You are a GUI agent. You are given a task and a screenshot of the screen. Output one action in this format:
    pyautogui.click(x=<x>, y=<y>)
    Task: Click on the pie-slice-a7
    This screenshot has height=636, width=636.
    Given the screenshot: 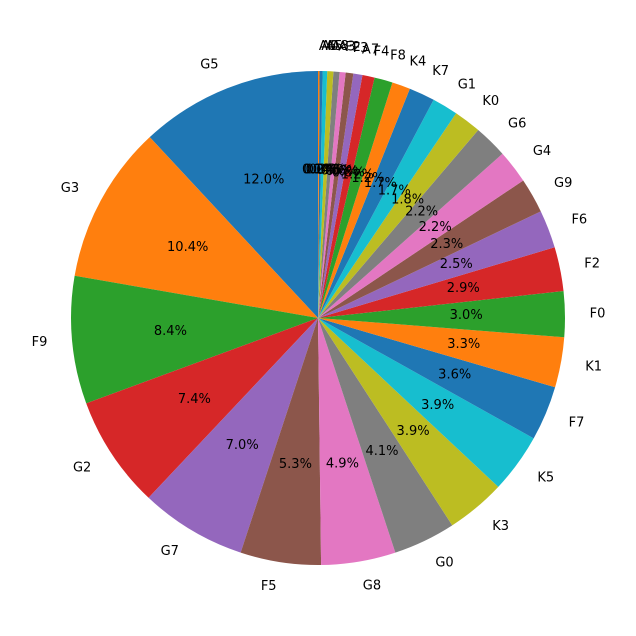 What is the action you would take?
    pyautogui.click(x=340, y=195)
    